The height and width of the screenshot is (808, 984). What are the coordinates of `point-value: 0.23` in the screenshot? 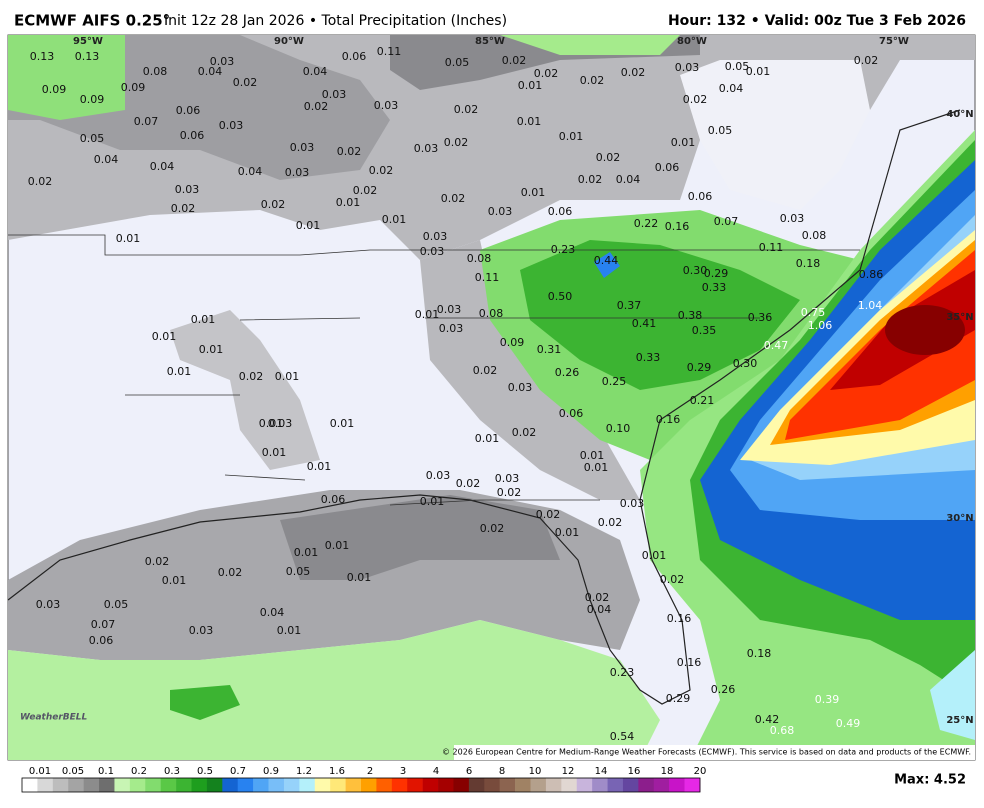 It's located at (563, 249).